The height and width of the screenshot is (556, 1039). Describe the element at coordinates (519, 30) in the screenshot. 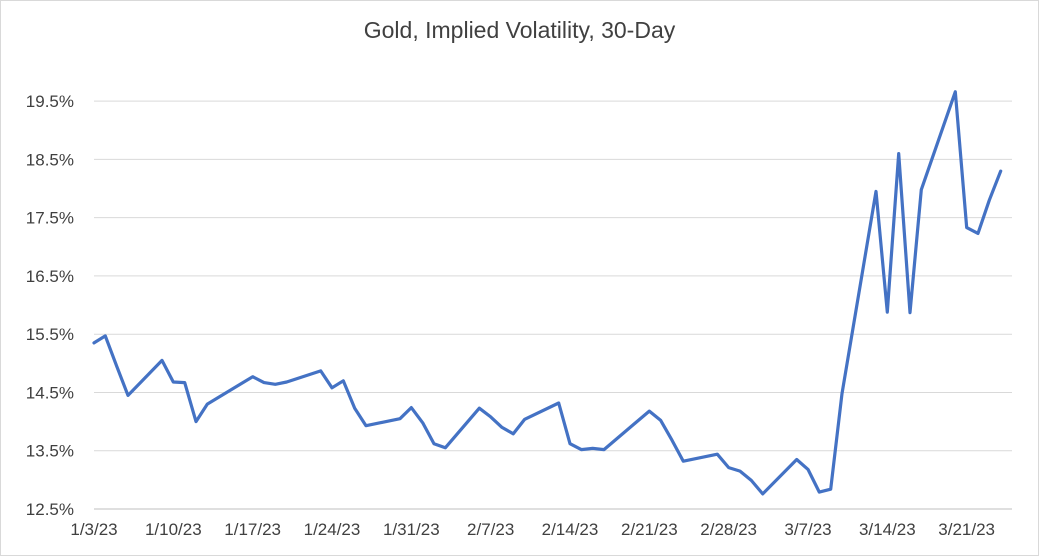

I see `chart-title: Gold, Implied Volatility, 30-Day` at that location.